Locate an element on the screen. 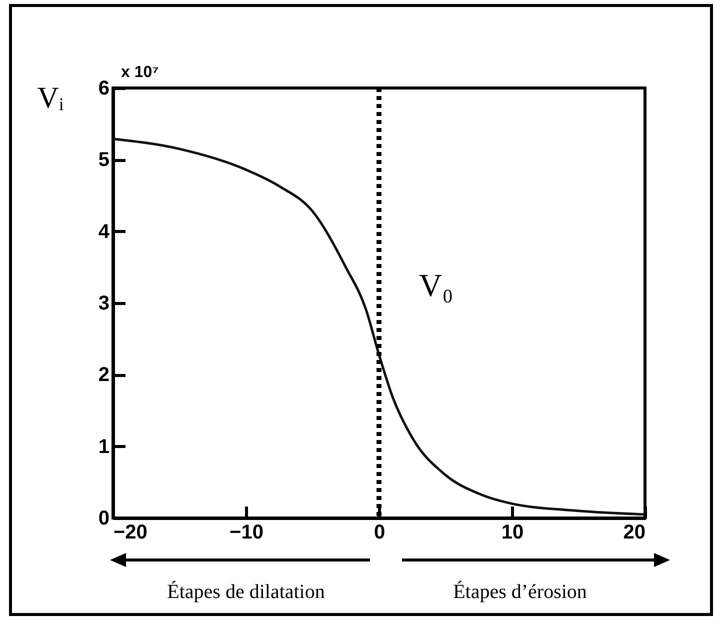 The height and width of the screenshot is (624, 721). x-tick-label: 20 is located at coordinates (634, 533).